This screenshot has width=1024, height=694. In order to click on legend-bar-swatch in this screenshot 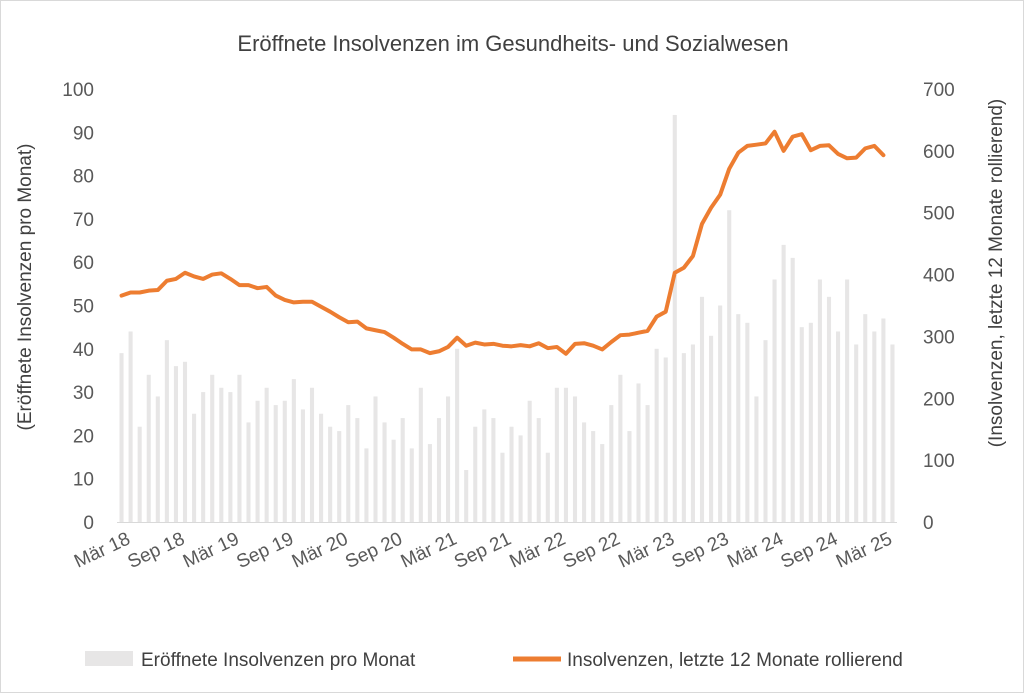, I will do `click(109, 658)`.